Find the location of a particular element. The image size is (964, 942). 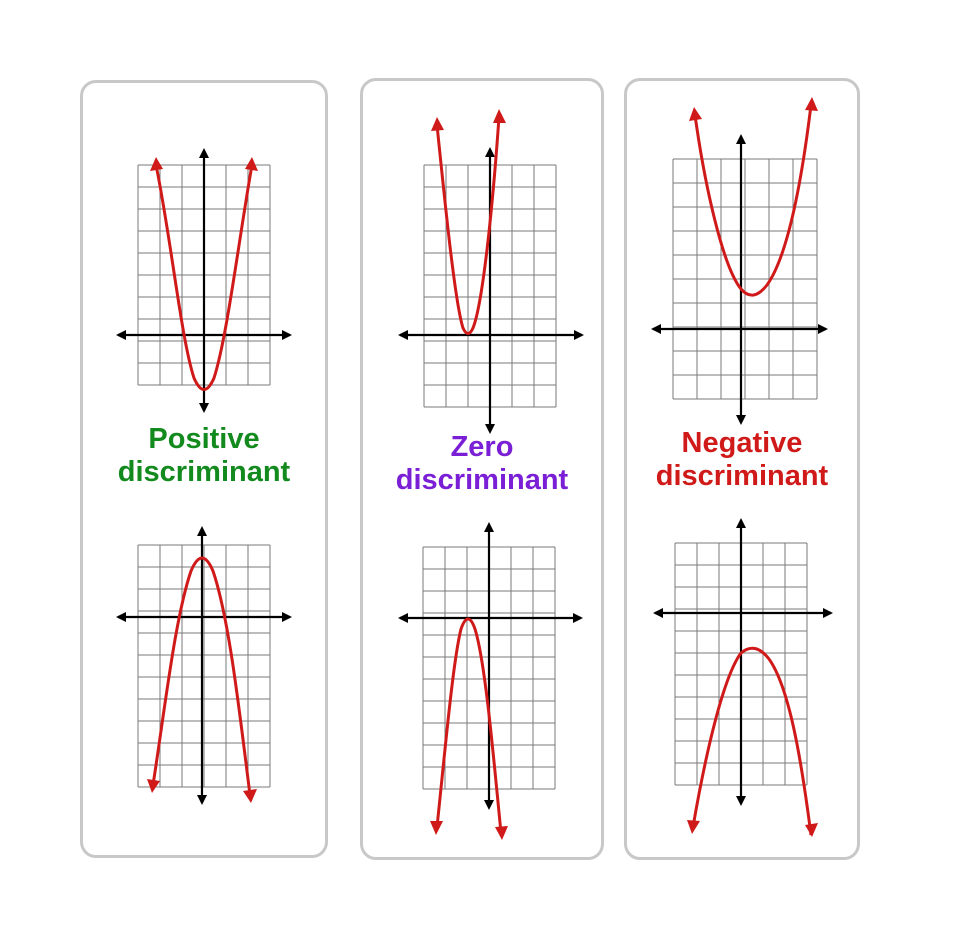

graph-zero-upward is located at coordinates (491, 271).